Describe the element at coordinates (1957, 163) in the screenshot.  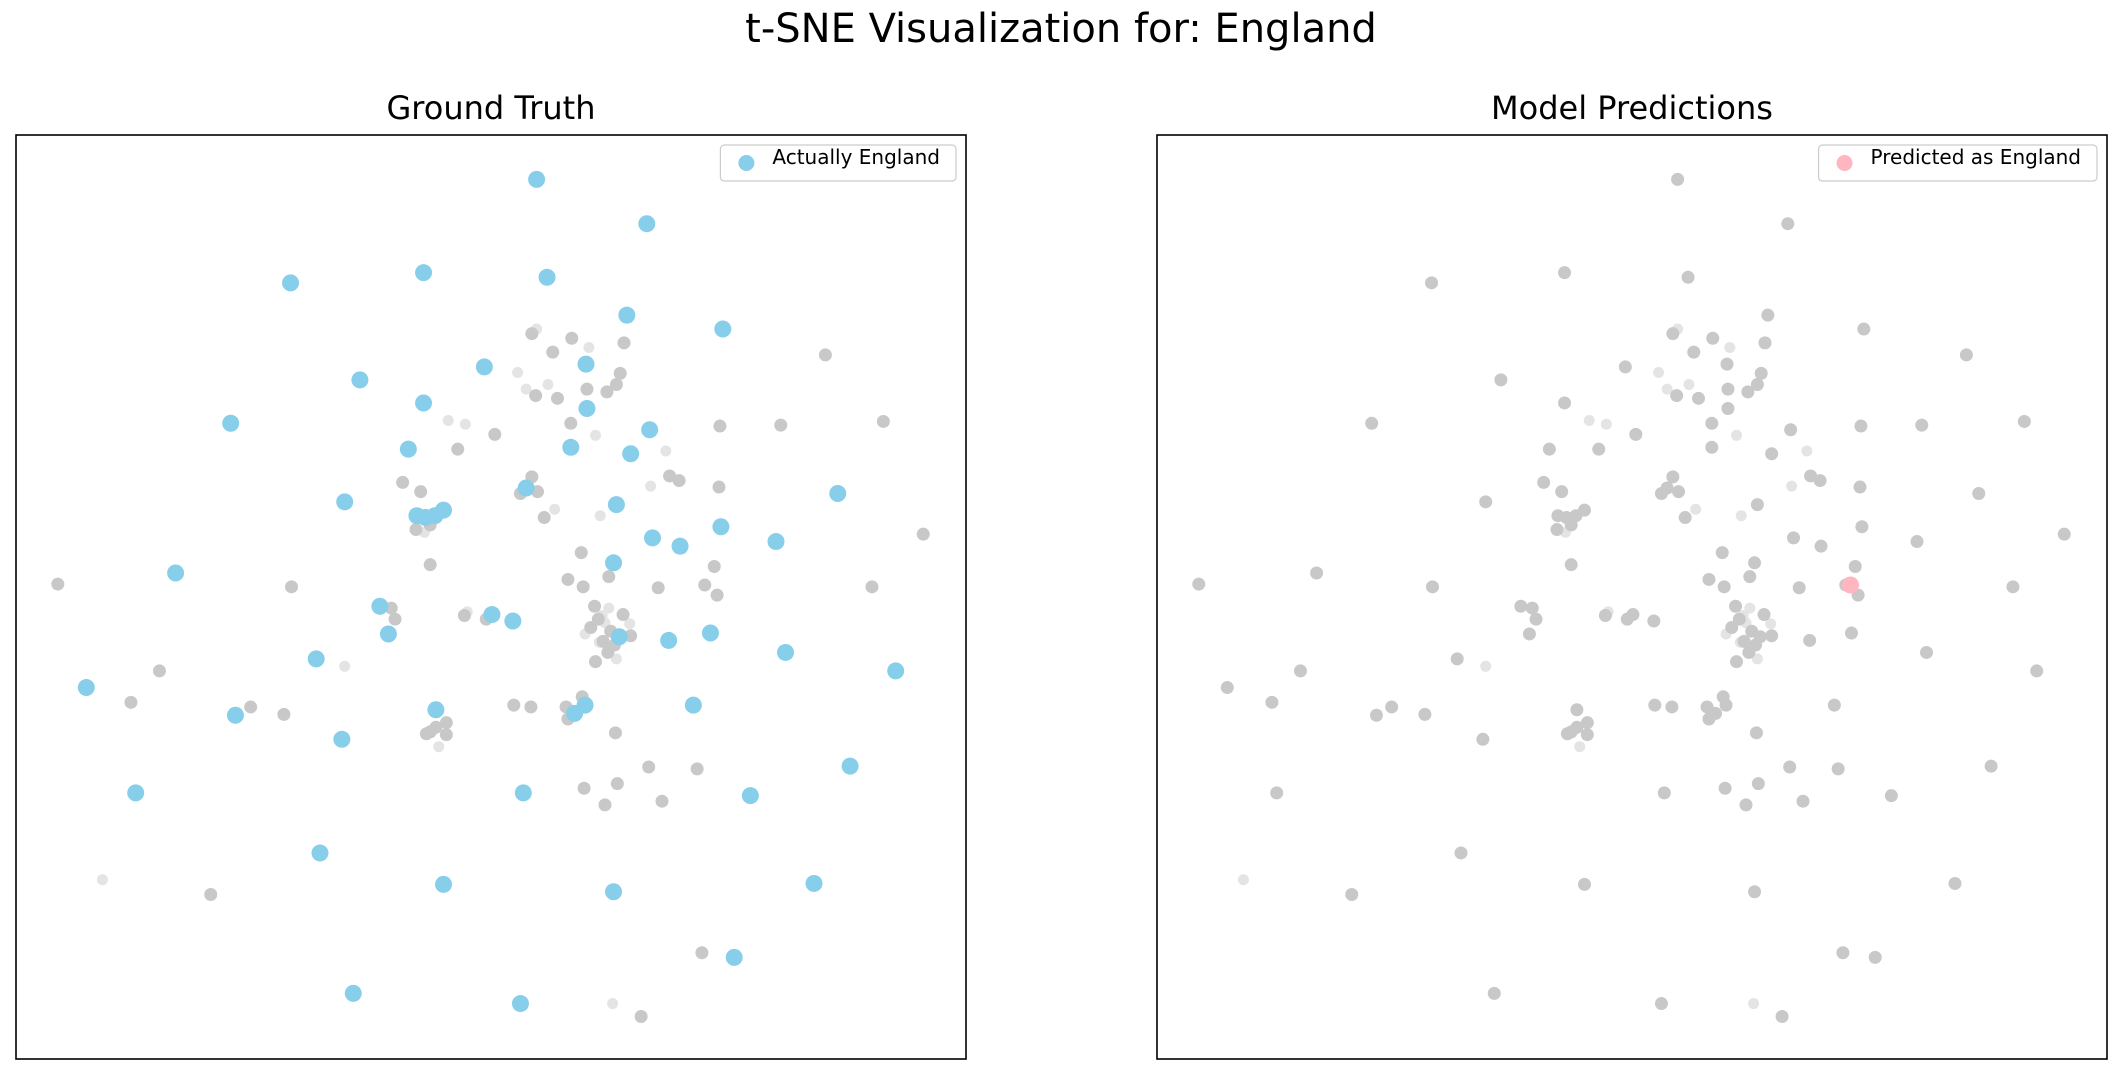
I see `legend: Predicted as England` at that location.